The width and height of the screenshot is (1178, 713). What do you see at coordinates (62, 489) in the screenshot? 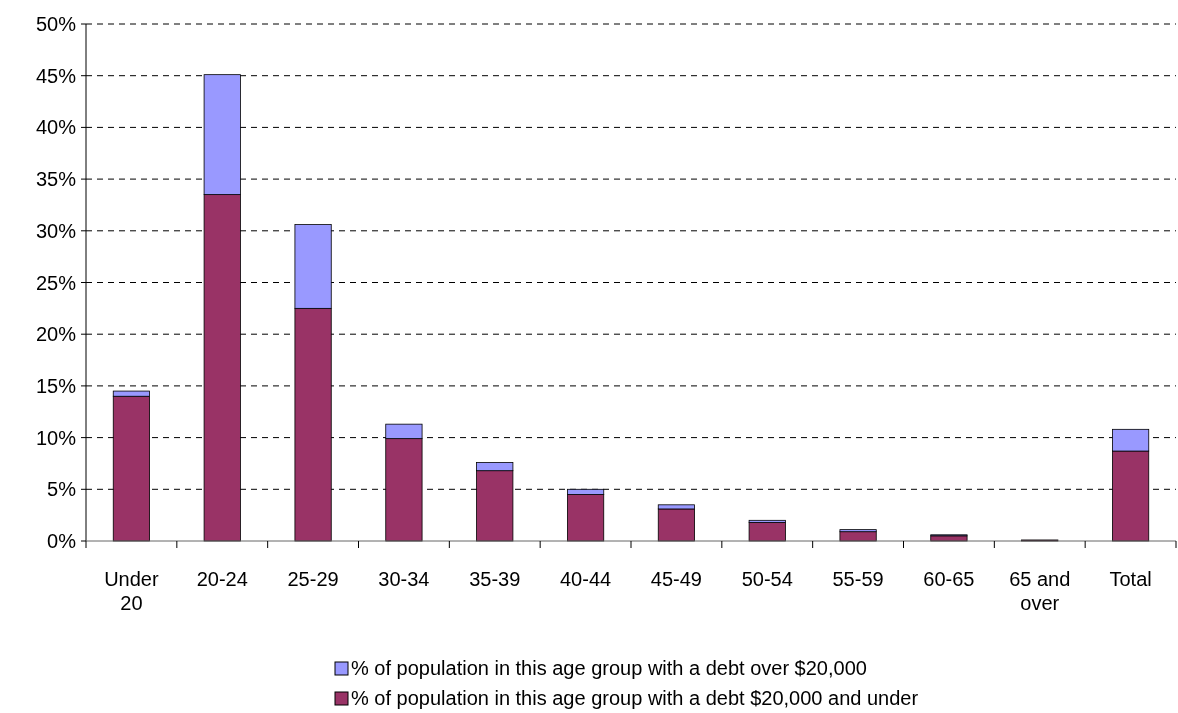
I see `y-tick-label: 5%` at bounding box center [62, 489].